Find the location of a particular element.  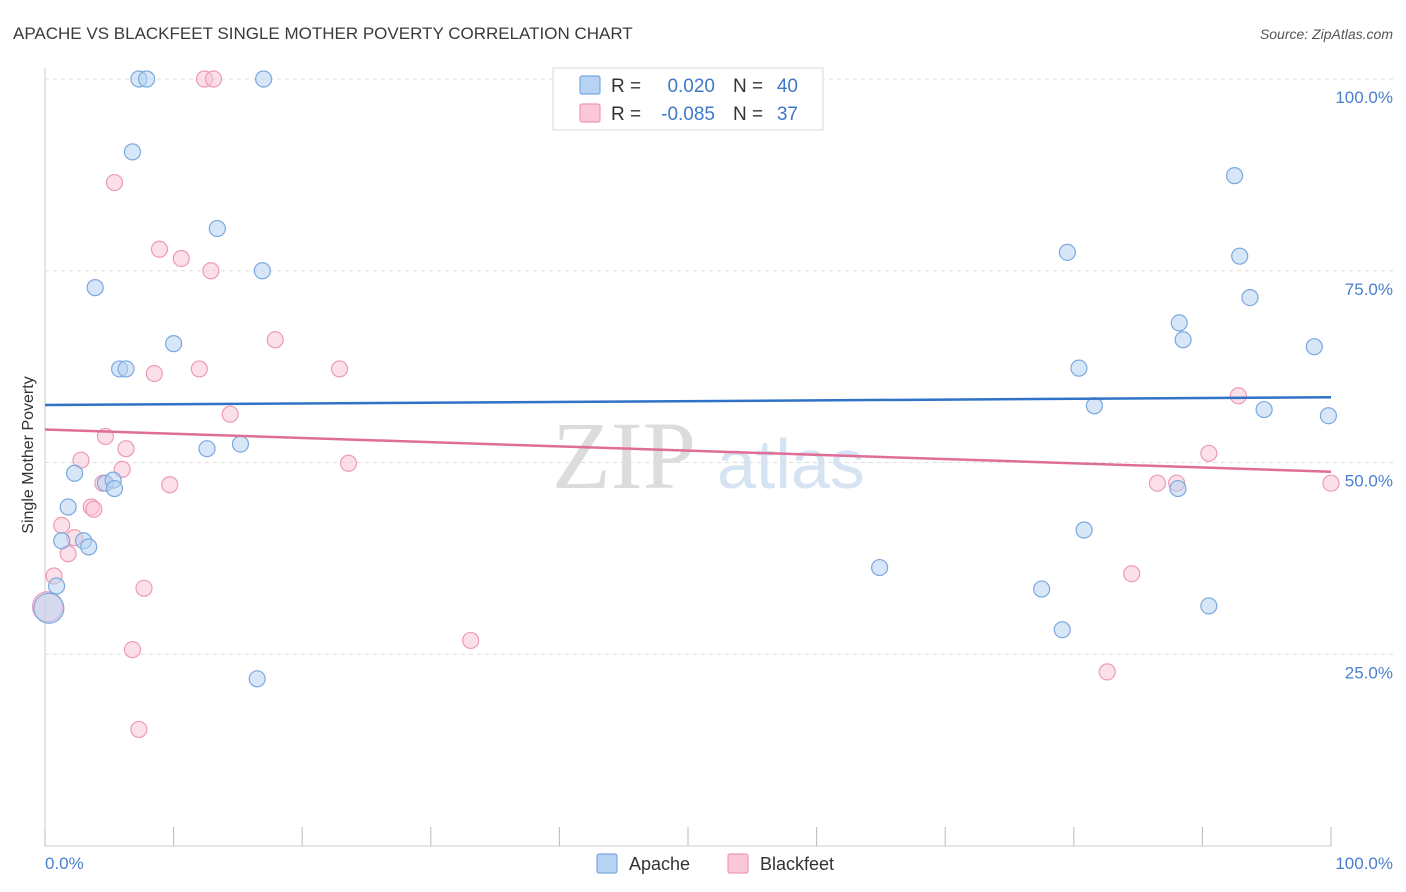

apache-n-label: N = is located at coordinates (748, 86).